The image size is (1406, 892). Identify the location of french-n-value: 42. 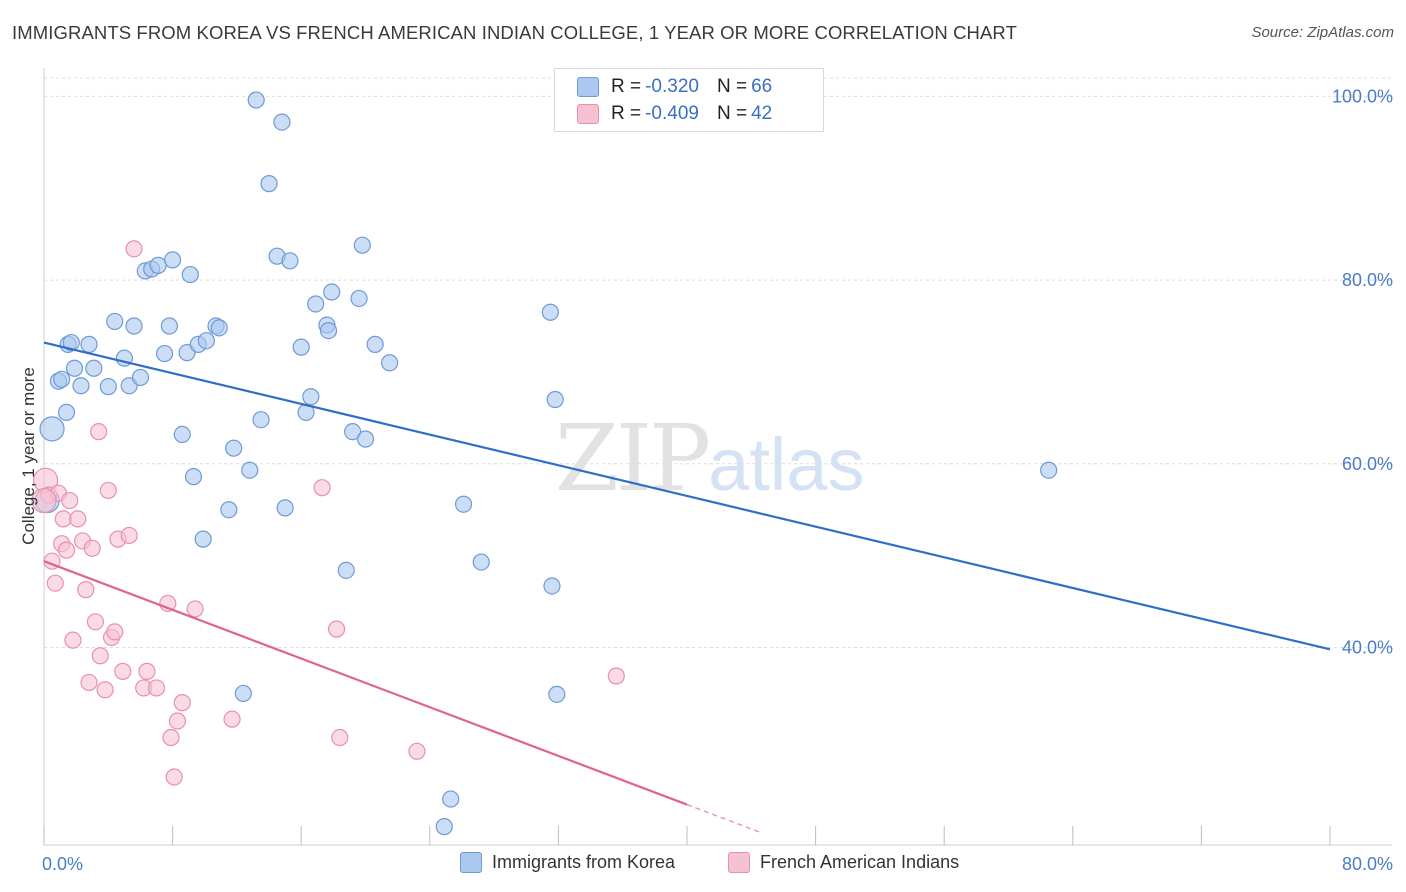
(762, 113).